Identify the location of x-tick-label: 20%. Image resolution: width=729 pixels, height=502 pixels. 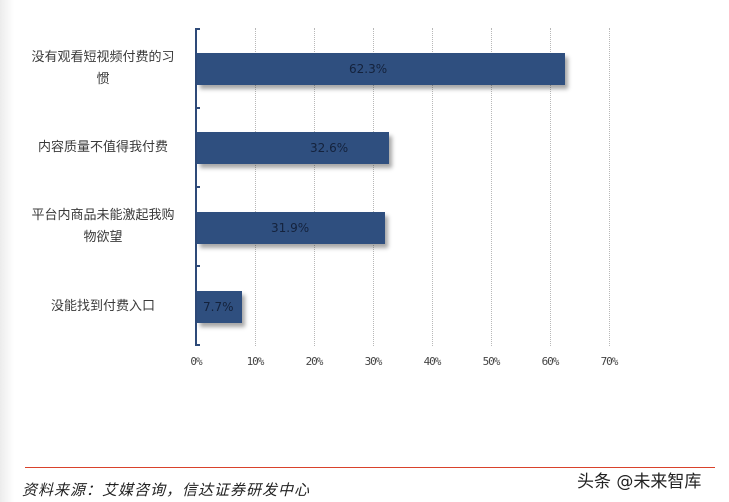
(314, 361).